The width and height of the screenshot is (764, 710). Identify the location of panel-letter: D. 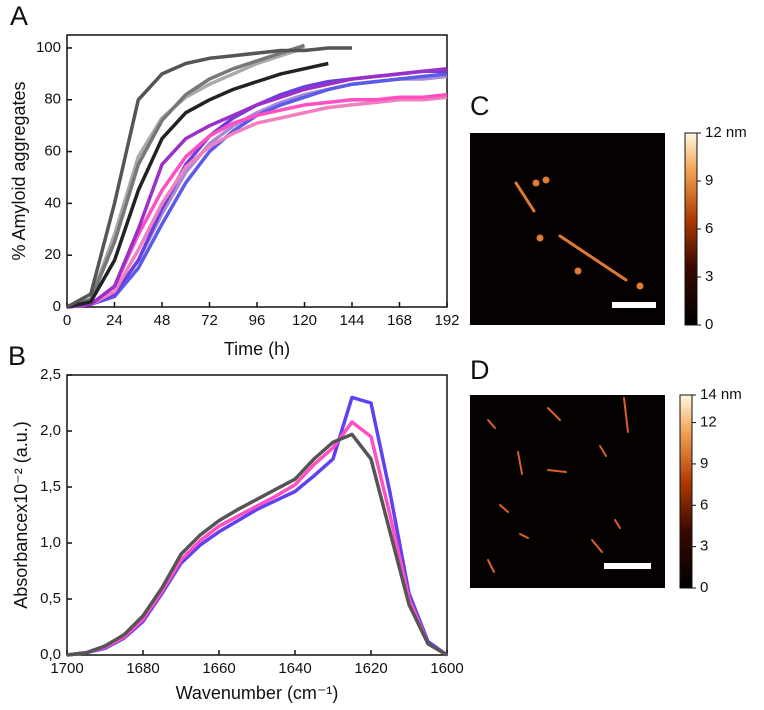
(480, 370).